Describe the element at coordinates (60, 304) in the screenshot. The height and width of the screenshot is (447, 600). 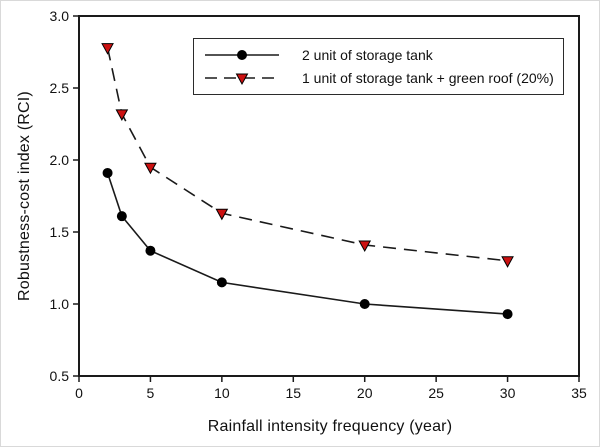
I see `svg-text: 1.0` at that location.